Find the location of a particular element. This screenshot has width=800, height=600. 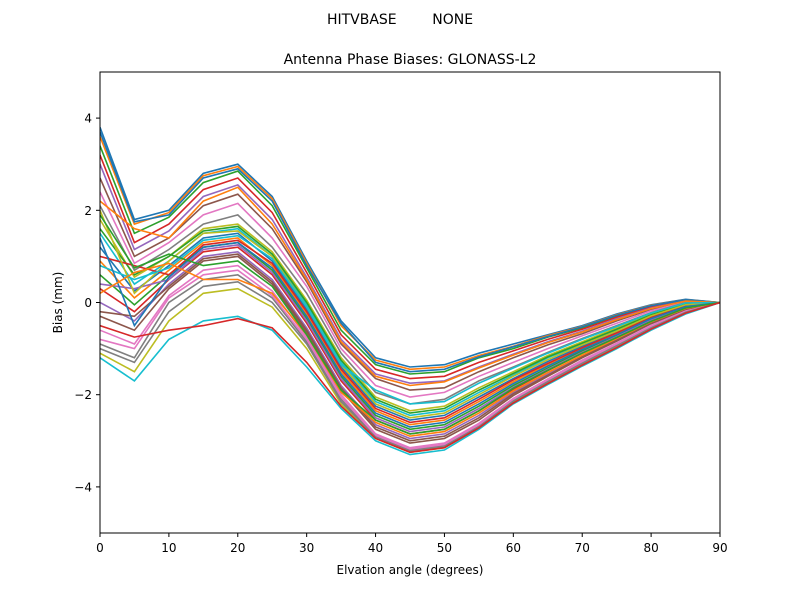

figure-suptitle: HITVBASE NONE is located at coordinates (400, 20).